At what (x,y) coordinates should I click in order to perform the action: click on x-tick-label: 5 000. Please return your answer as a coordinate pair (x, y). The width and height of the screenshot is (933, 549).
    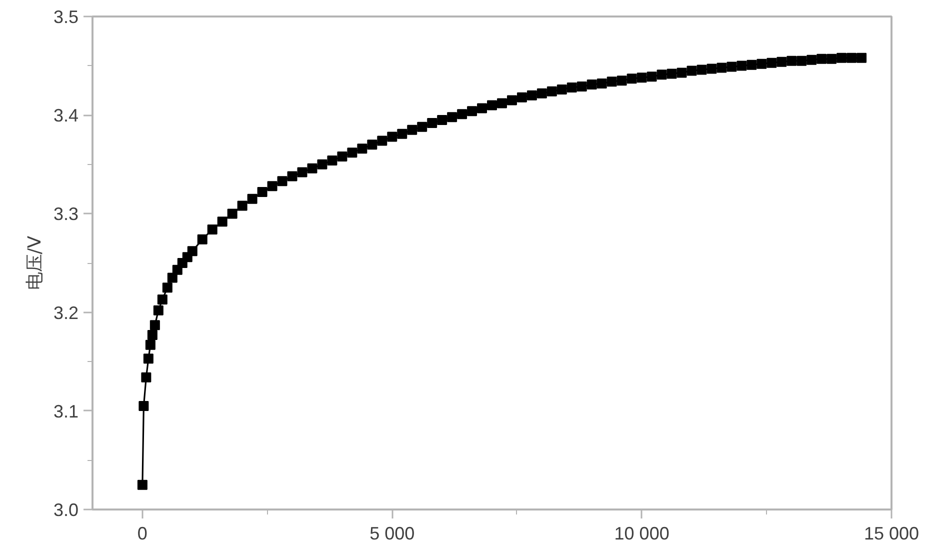
    Looking at the image, I should click on (392, 534).